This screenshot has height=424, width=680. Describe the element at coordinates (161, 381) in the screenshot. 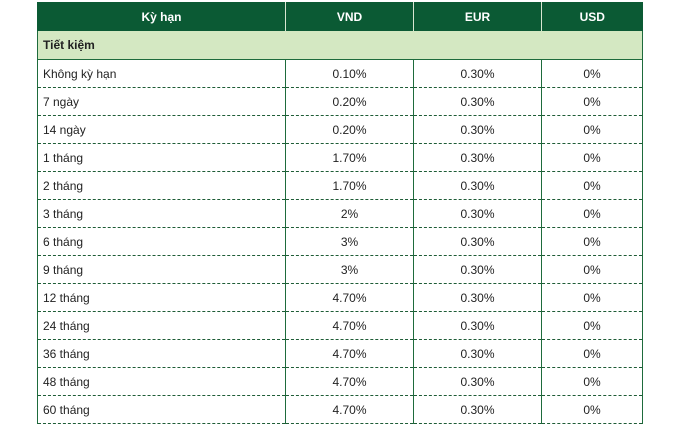

I see `term-cell: 48 tháng` at that location.